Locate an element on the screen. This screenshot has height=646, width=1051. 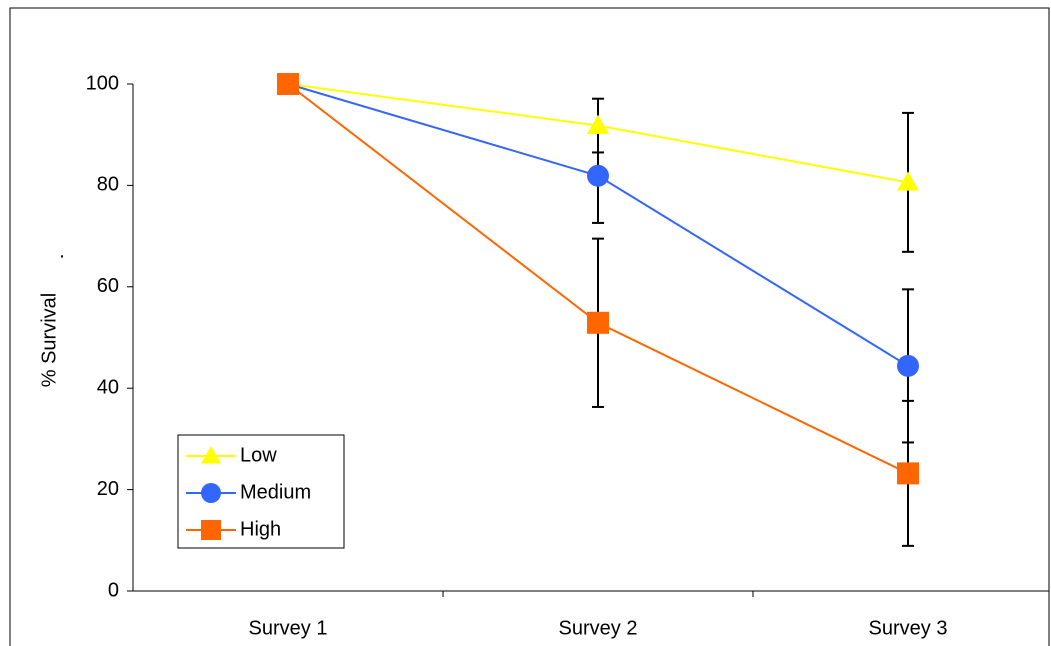
y-tick-label: 20 is located at coordinates (108, 489).